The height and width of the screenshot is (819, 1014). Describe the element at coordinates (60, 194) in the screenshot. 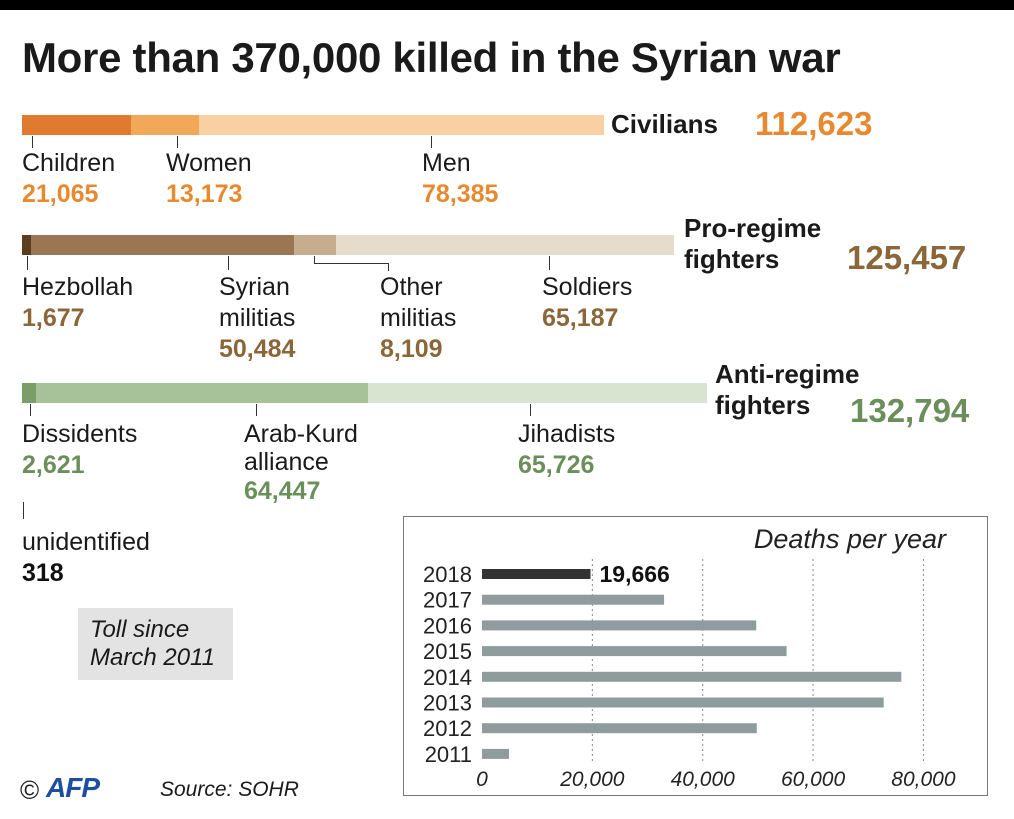

I see `children-value: 21,065` at that location.